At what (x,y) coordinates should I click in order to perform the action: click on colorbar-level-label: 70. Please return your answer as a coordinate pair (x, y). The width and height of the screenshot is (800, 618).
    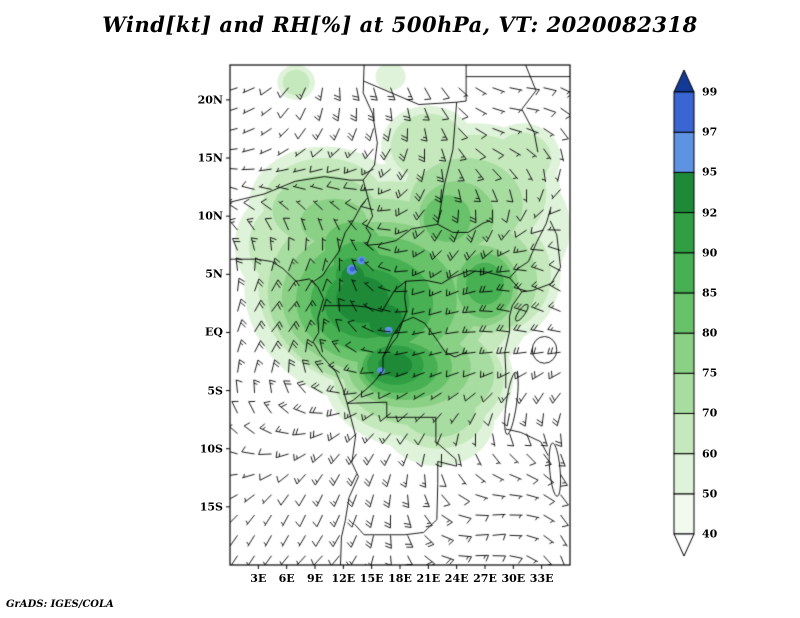
    Looking at the image, I should click on (710, 413).